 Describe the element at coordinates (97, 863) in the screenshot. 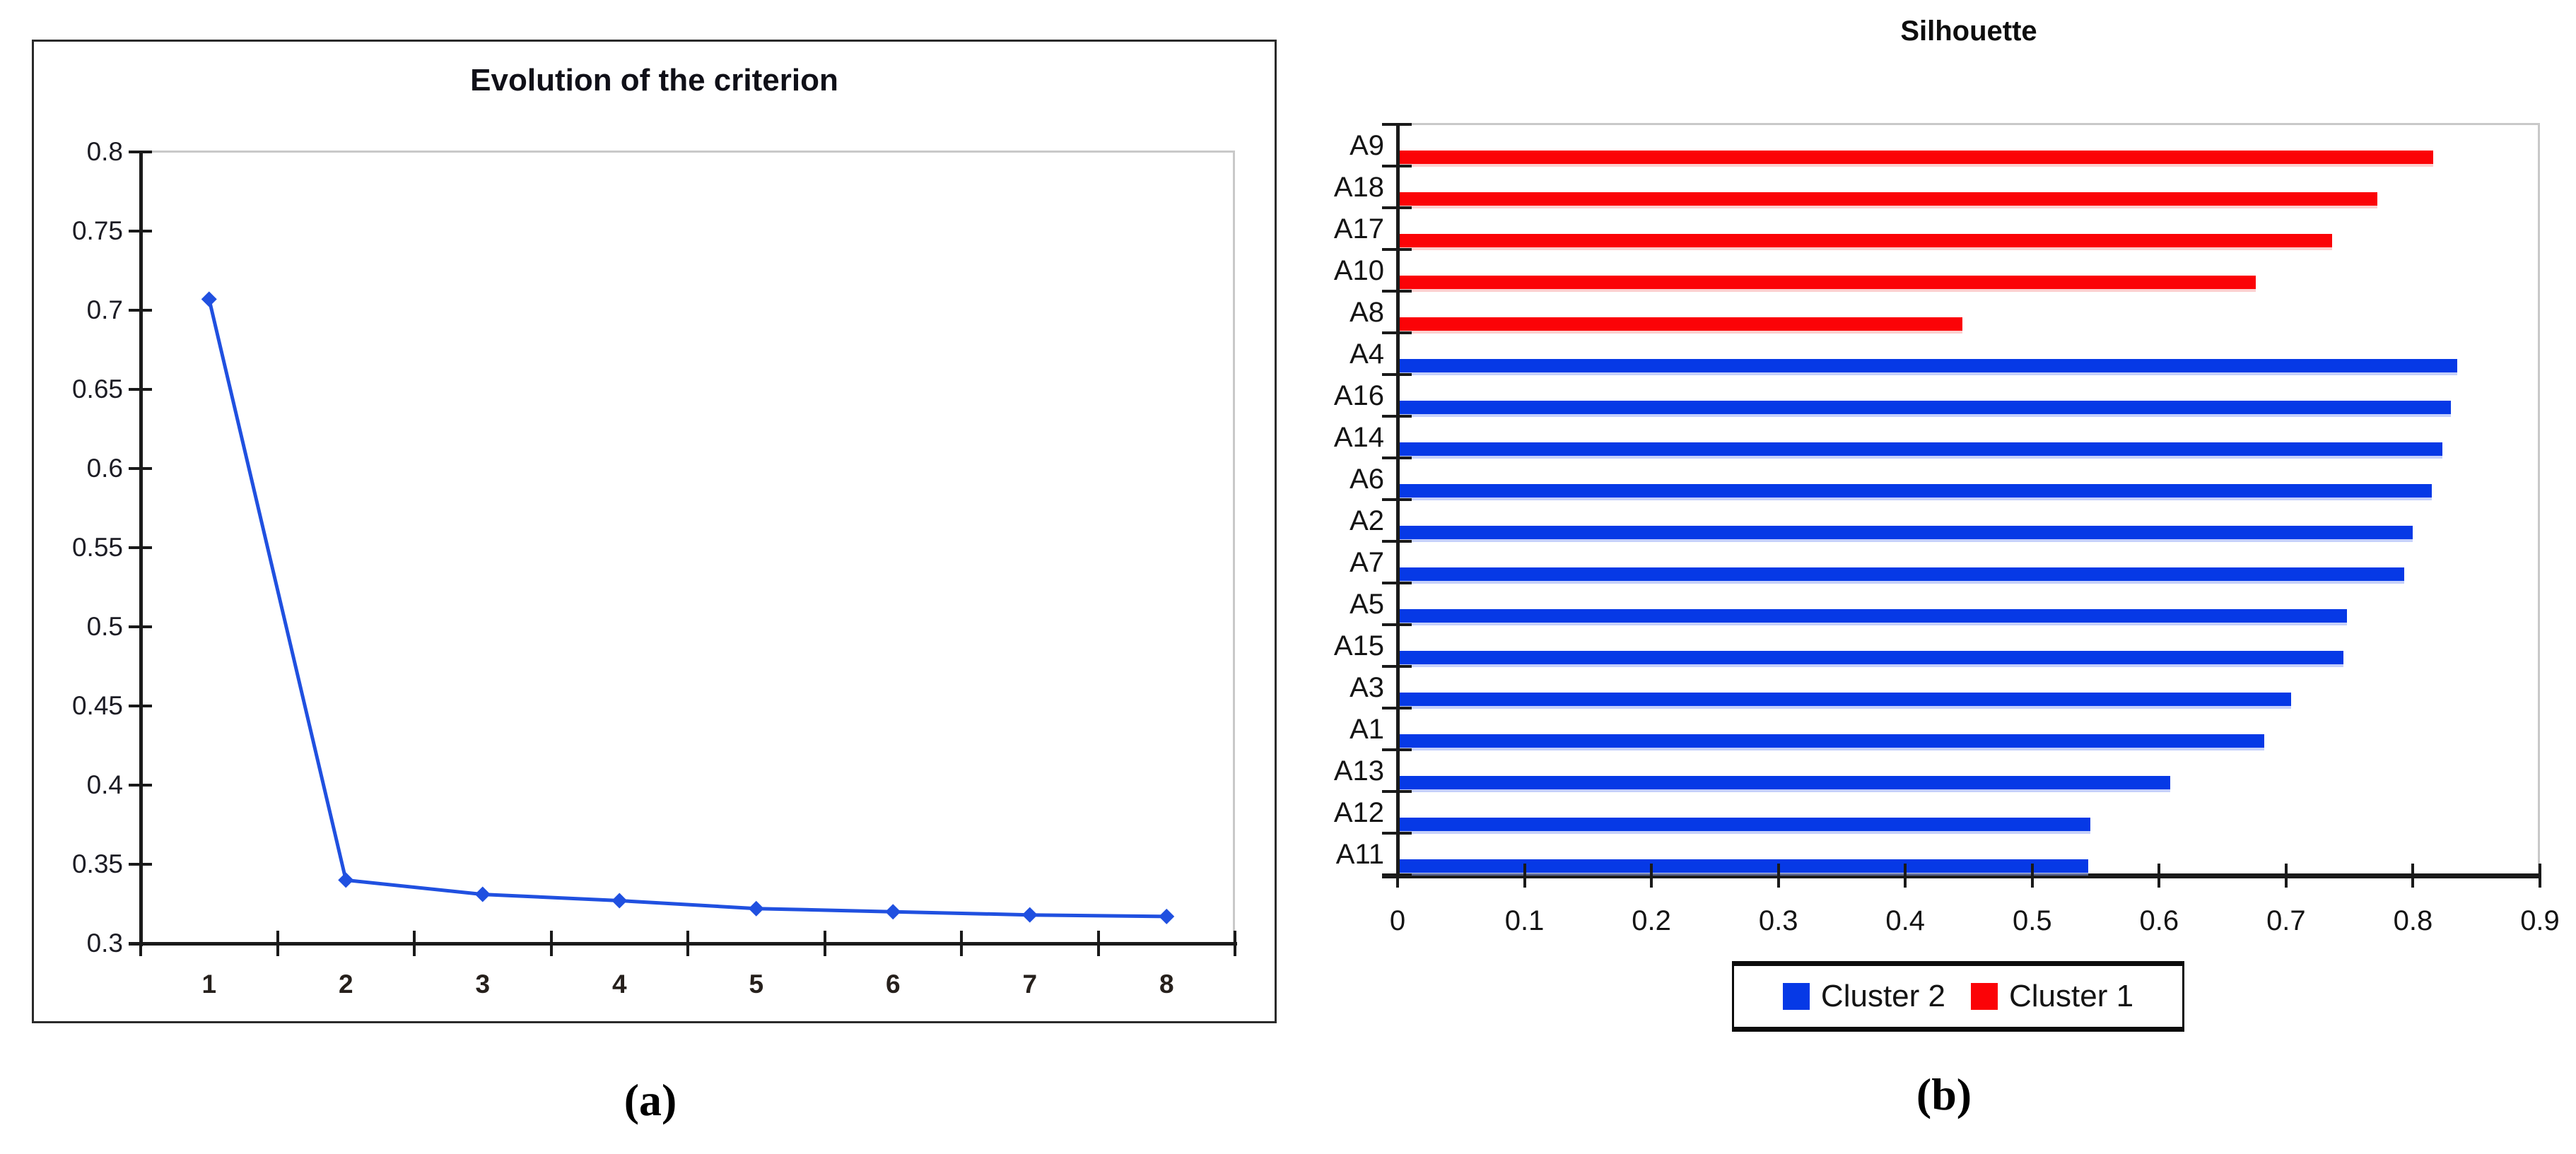

I see `y-tick-label: 0.35` at that location.